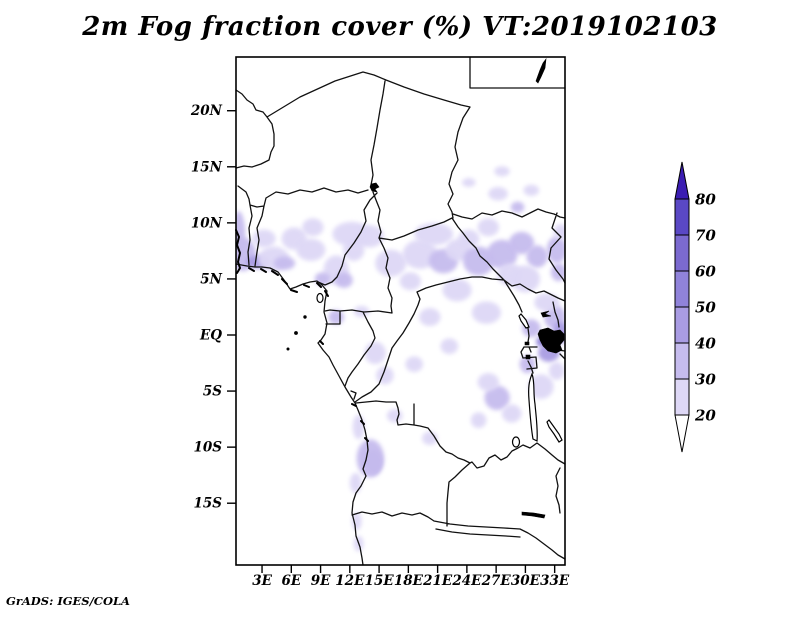 The image size is (800, 618). I want to click on colorbar-label: 30, so click(705, 380).